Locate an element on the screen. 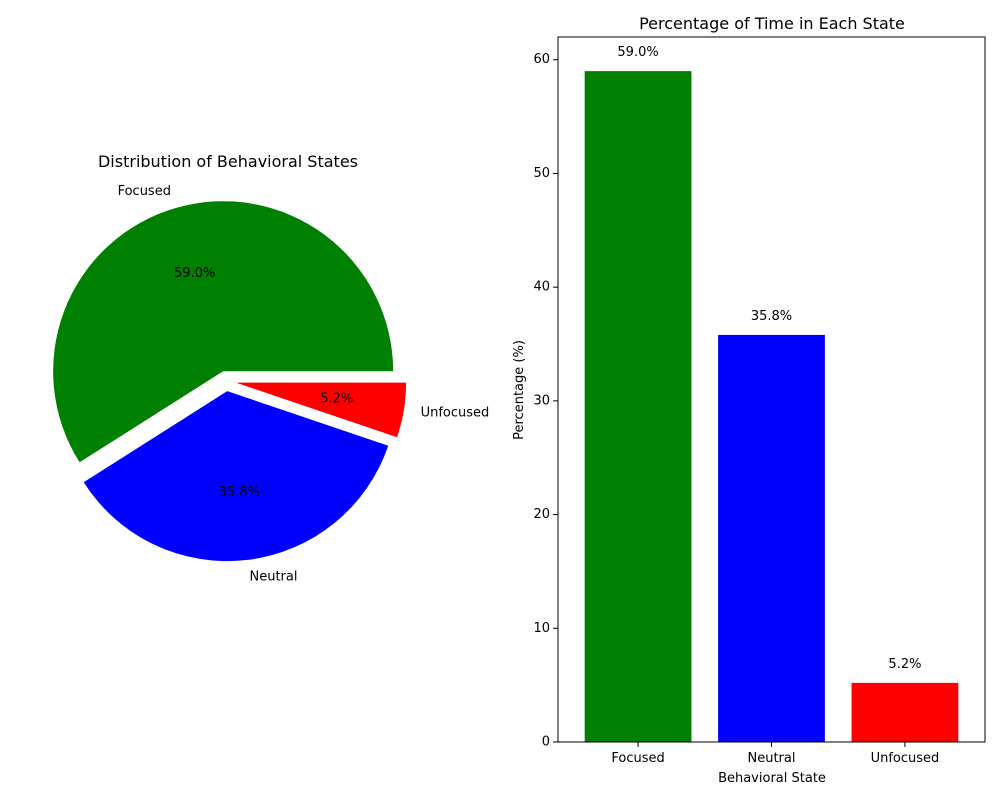  x-axis: Focused Neutral Unfocused is located at coordinates (775, 754).